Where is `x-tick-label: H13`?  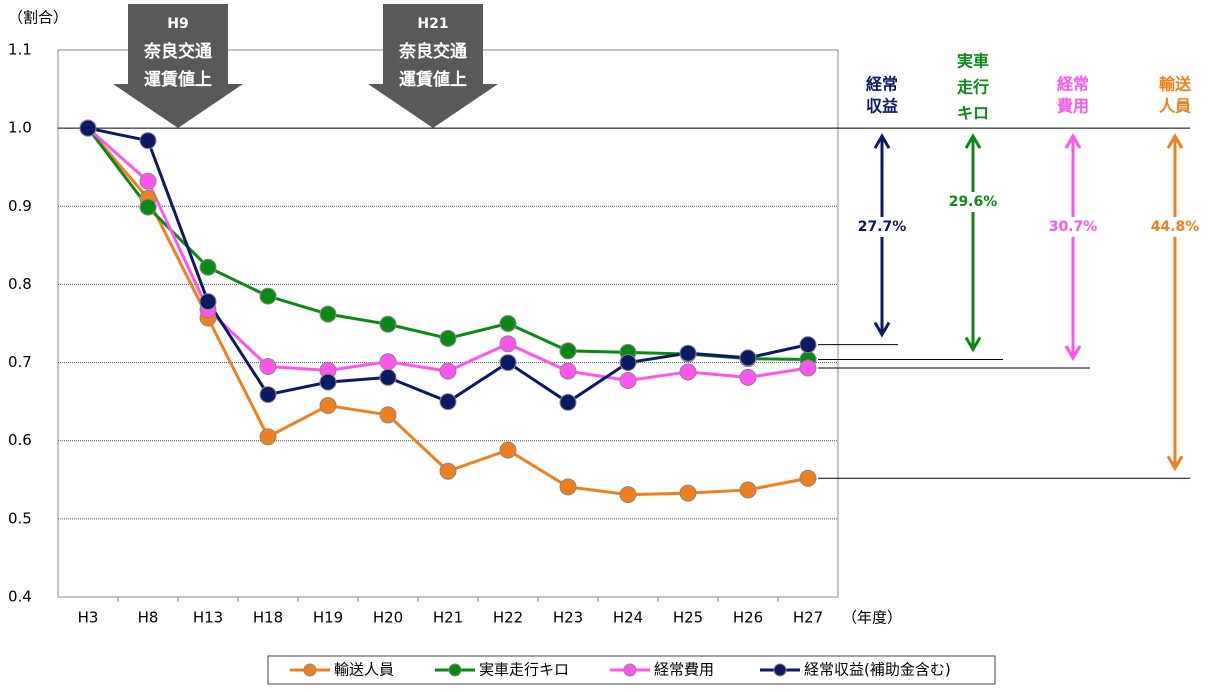
x-tick-label: H13 is located at coordinates (208, 618).